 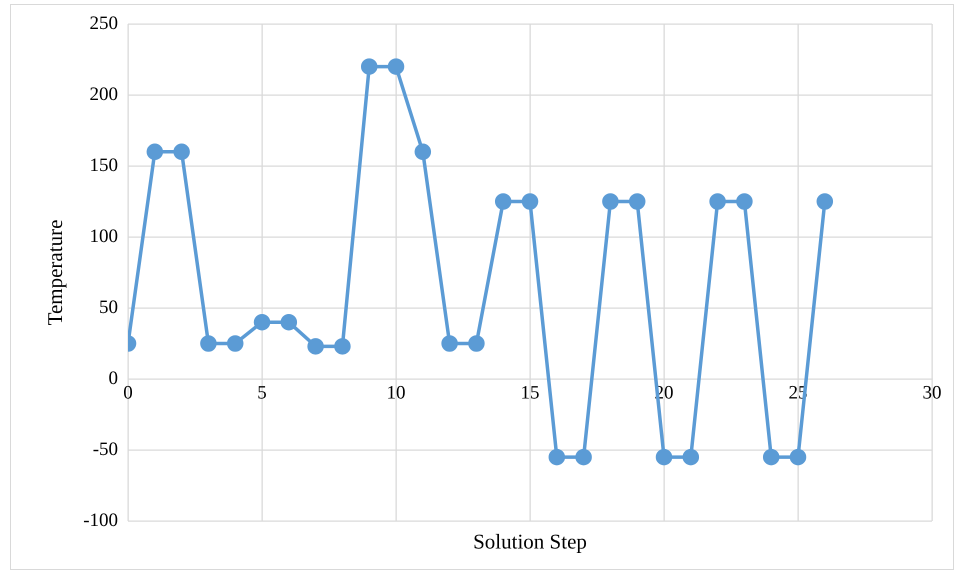 I want to click on y-tick-label: 100, so click(x=104, y=236).